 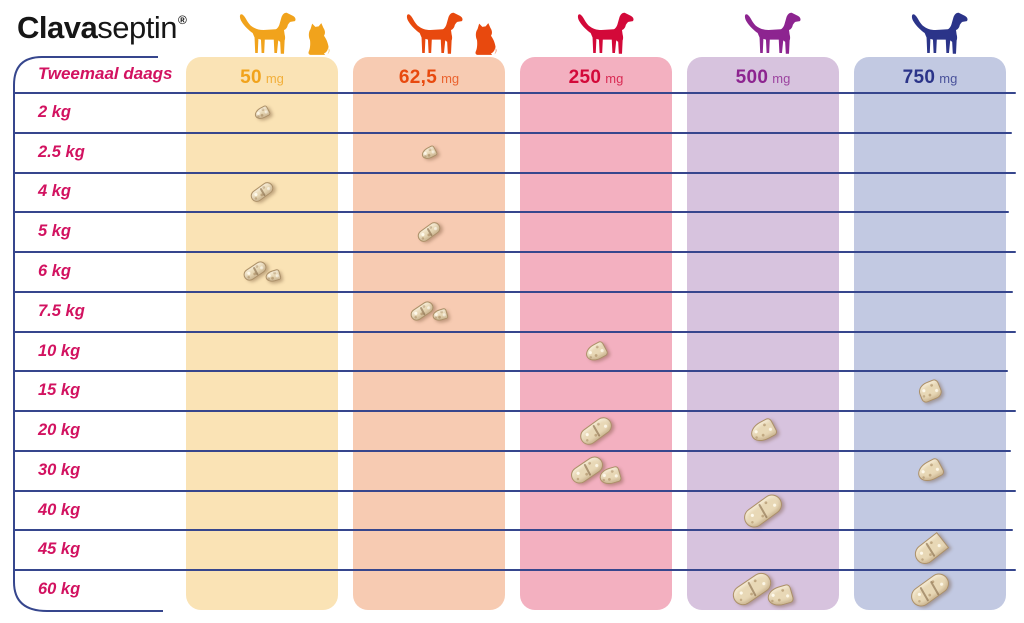 I want to click on brand-name-bold: Clava, so click(x=57, y=27).